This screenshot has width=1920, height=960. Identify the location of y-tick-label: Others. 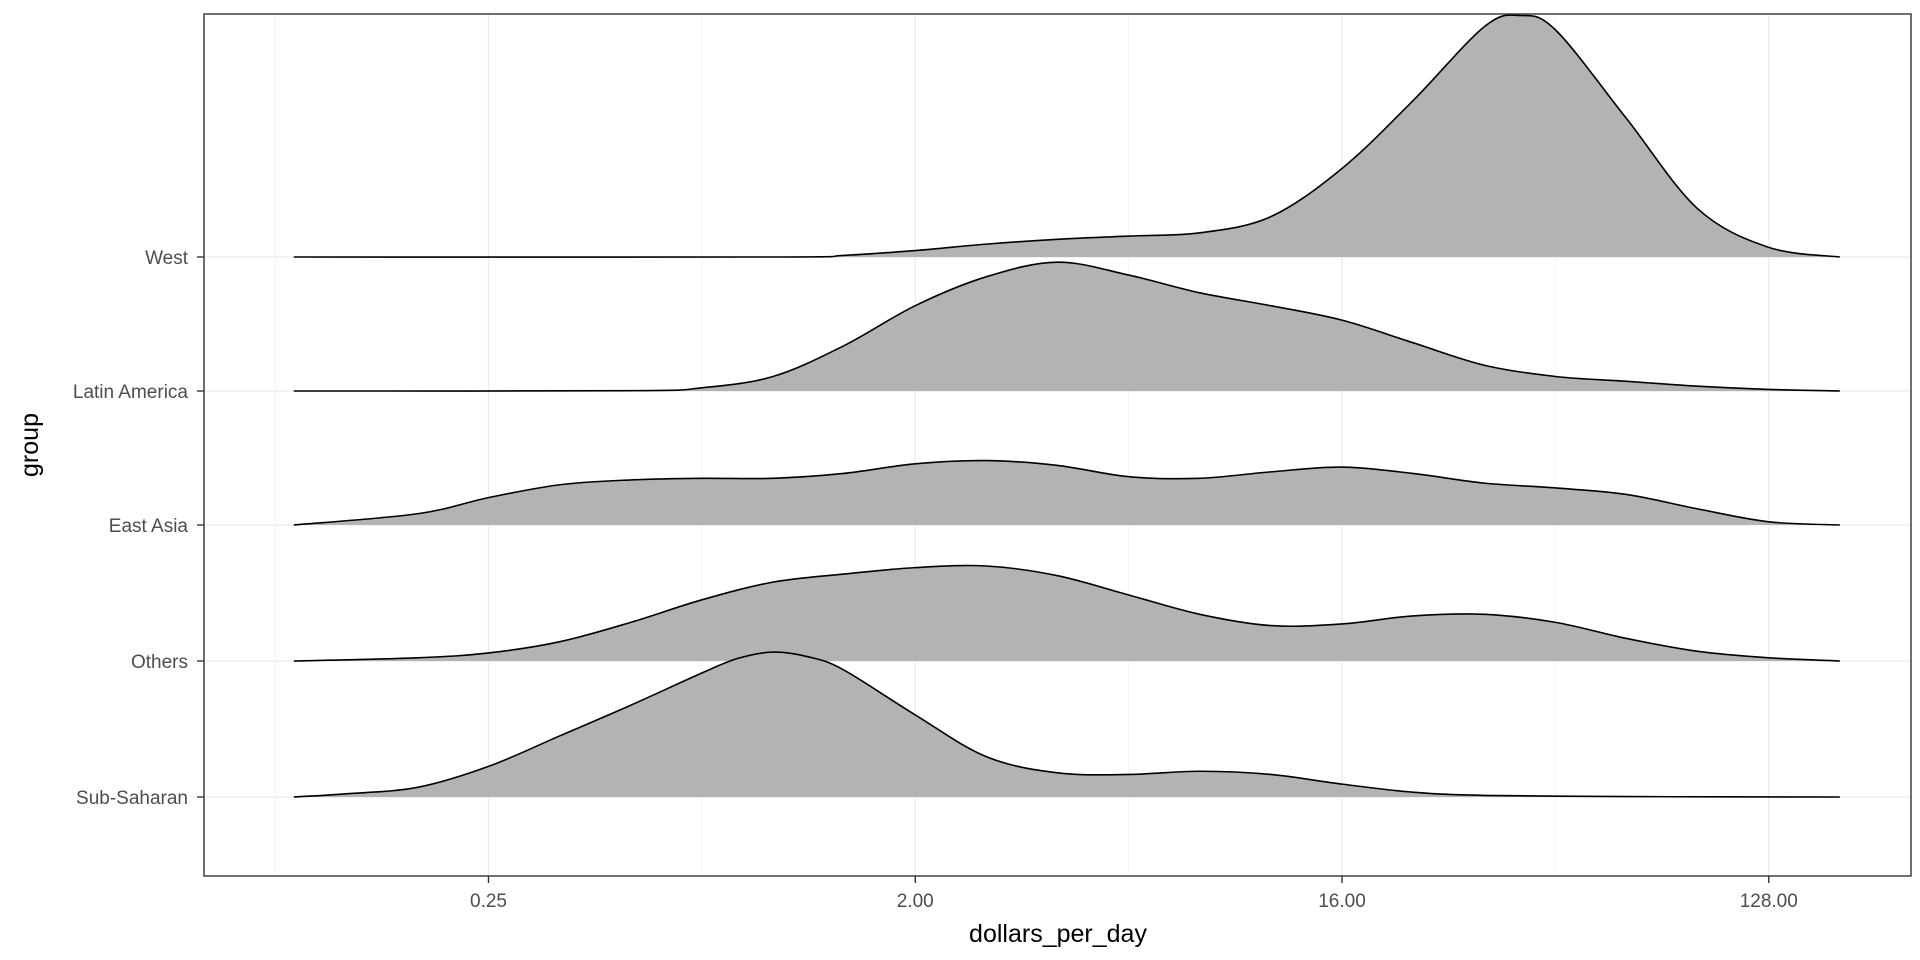
(159, 662).